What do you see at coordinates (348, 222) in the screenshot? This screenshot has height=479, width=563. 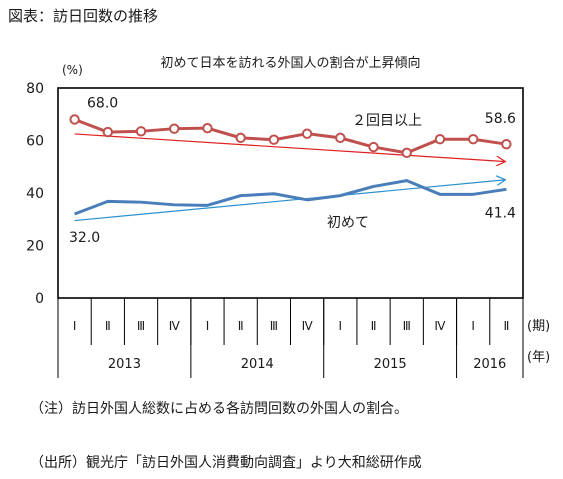 I see `series-label: 初めて` at bounding box center [348, 222].